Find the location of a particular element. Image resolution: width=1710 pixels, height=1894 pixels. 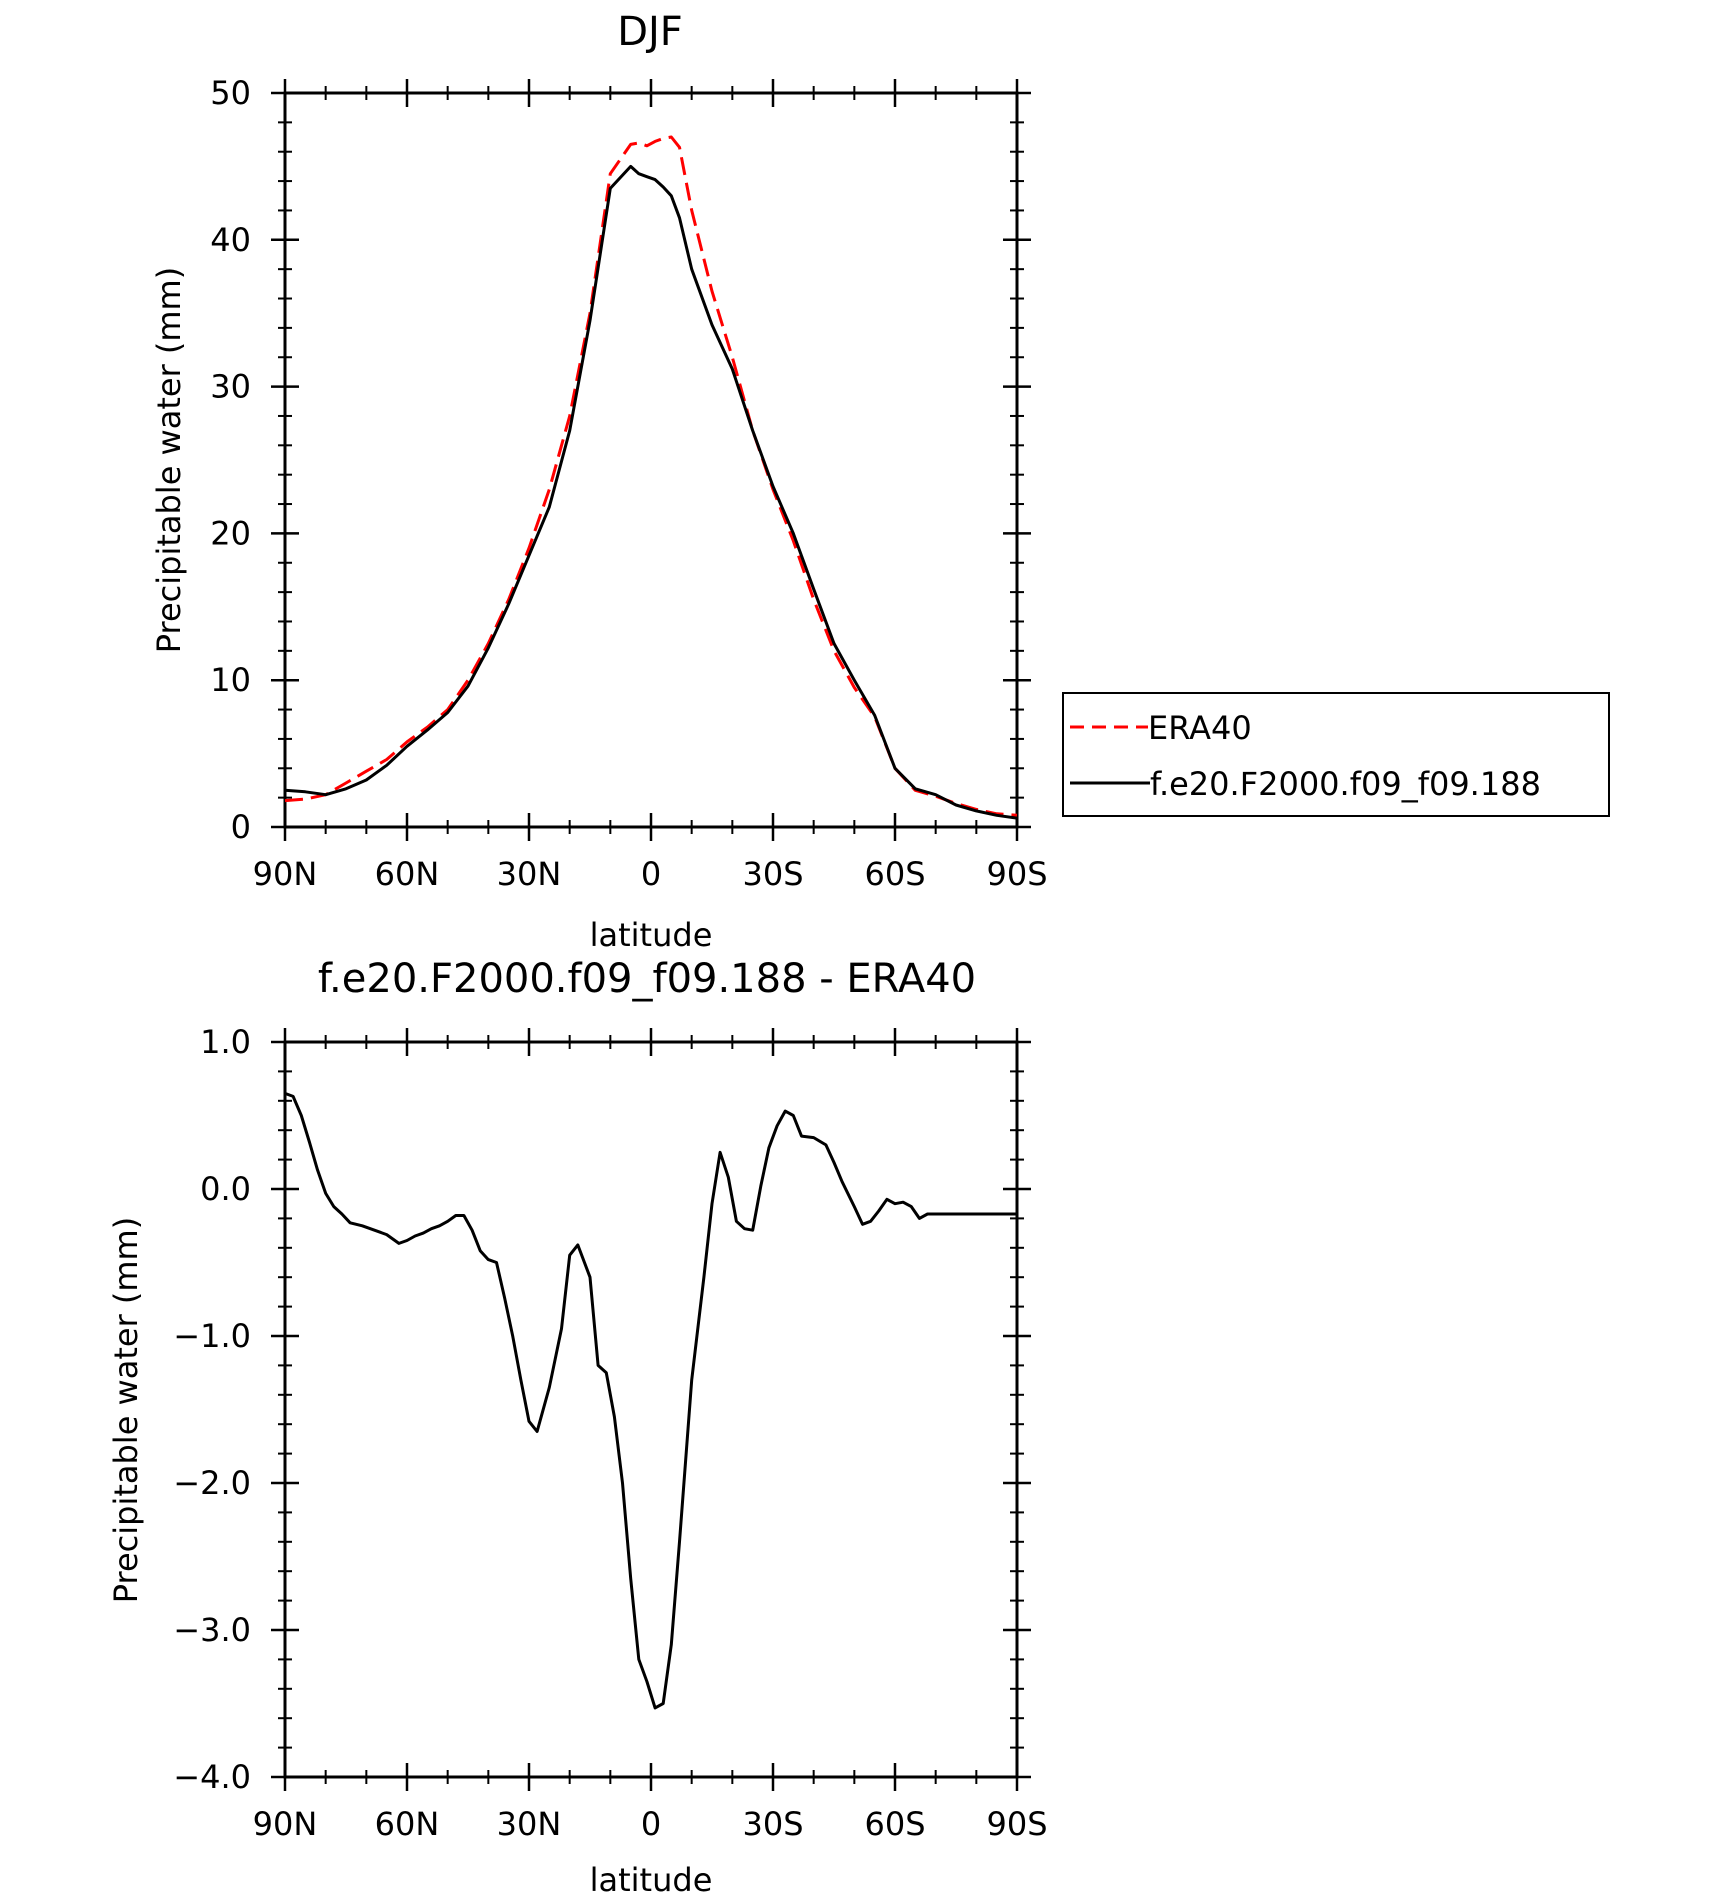

top-y-axis-label: Precipitable water (mm) is located at coordinates (169, 460).